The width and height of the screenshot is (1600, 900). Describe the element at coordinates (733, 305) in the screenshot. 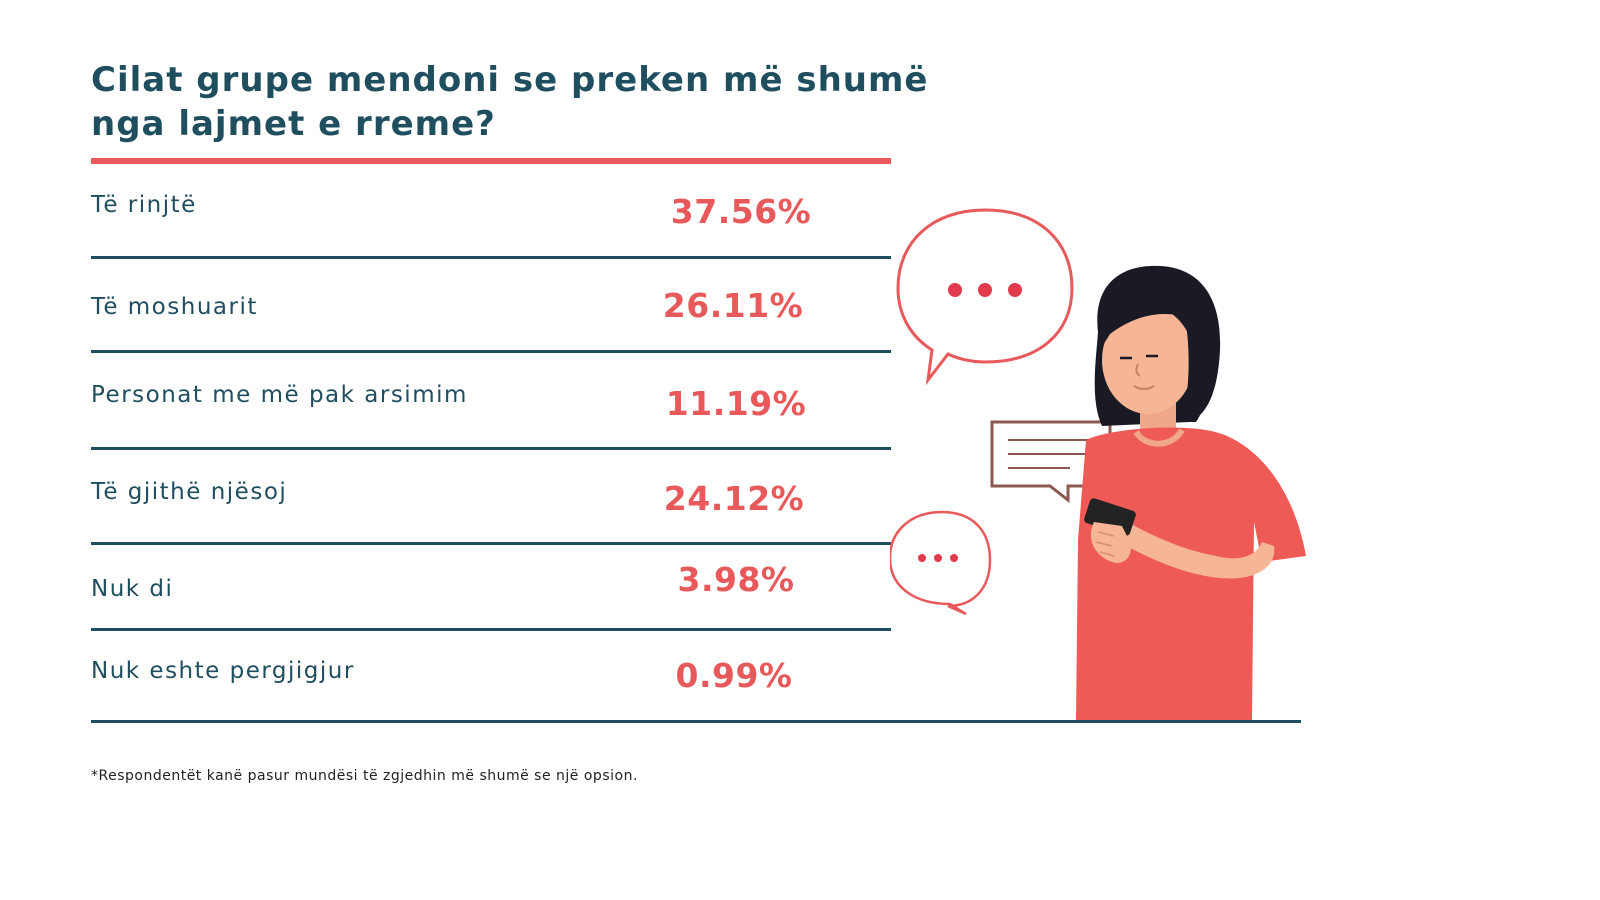

I see `row-value: 26.11%` at that location.